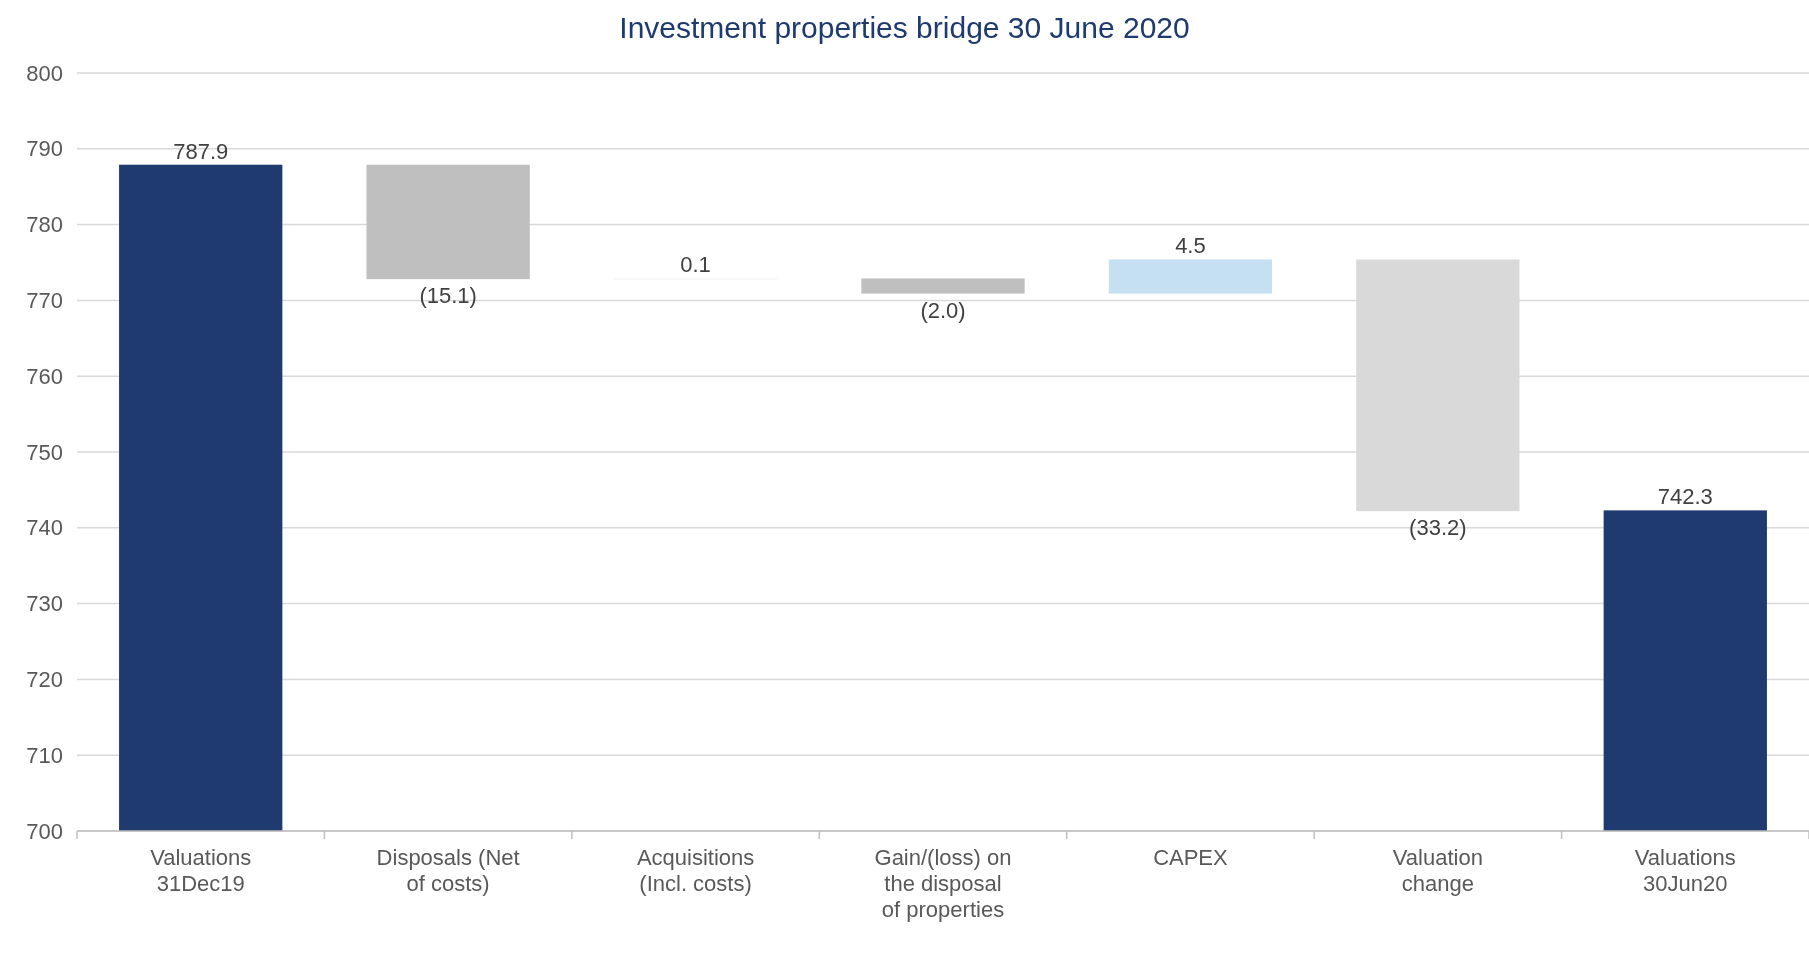  I want to click on y-tick-label: 730, so click(44, 604).